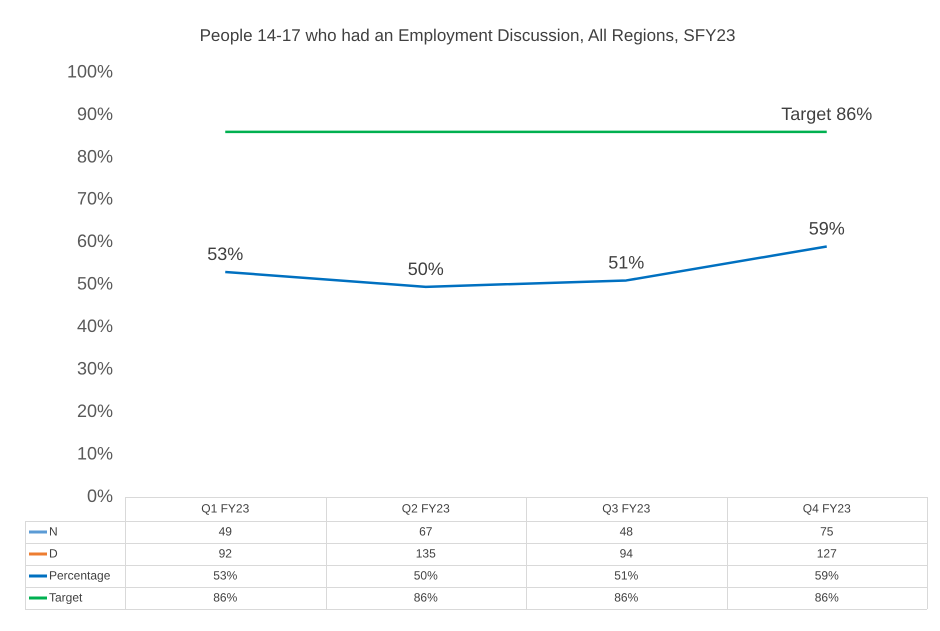 The width and height of the screenshot is (940, 631). Describe the element at coordinates (626, 553) in the screenshot. I see `text: 94` at that location.